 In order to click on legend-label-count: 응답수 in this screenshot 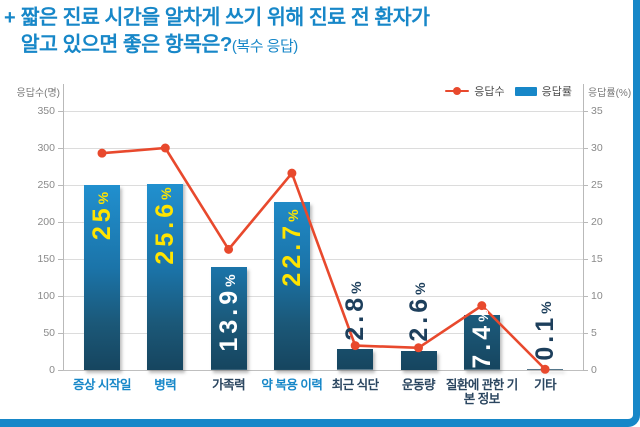, I will do `click(489, 92)`.